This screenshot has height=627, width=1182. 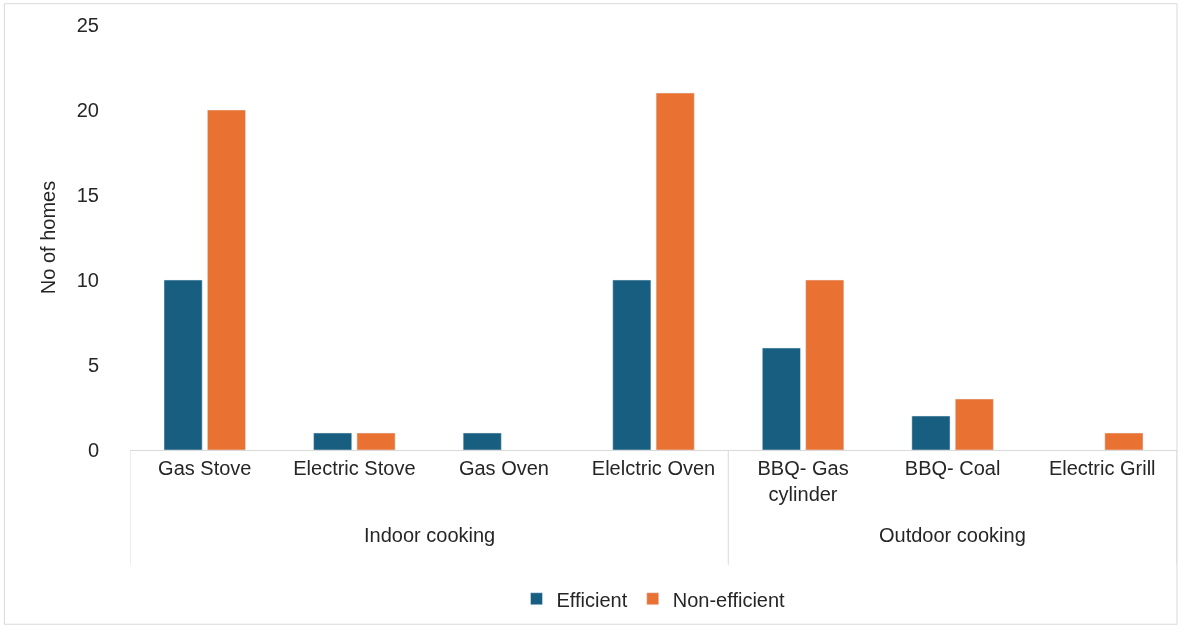 I want to click on text: Indoor cooking, so click(x=430, y=535).